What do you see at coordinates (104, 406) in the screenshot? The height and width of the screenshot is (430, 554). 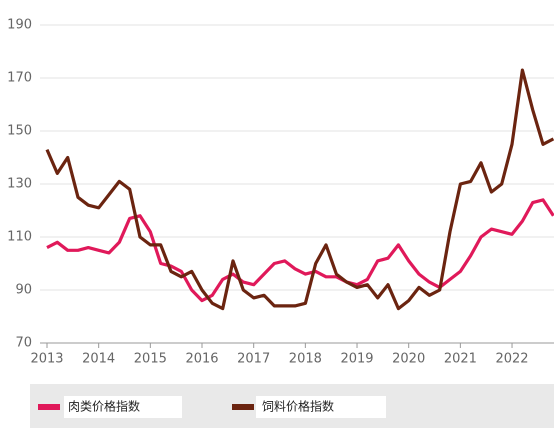 I see `legend-label: 肉类价格指数` at bounding box center [104, 406].